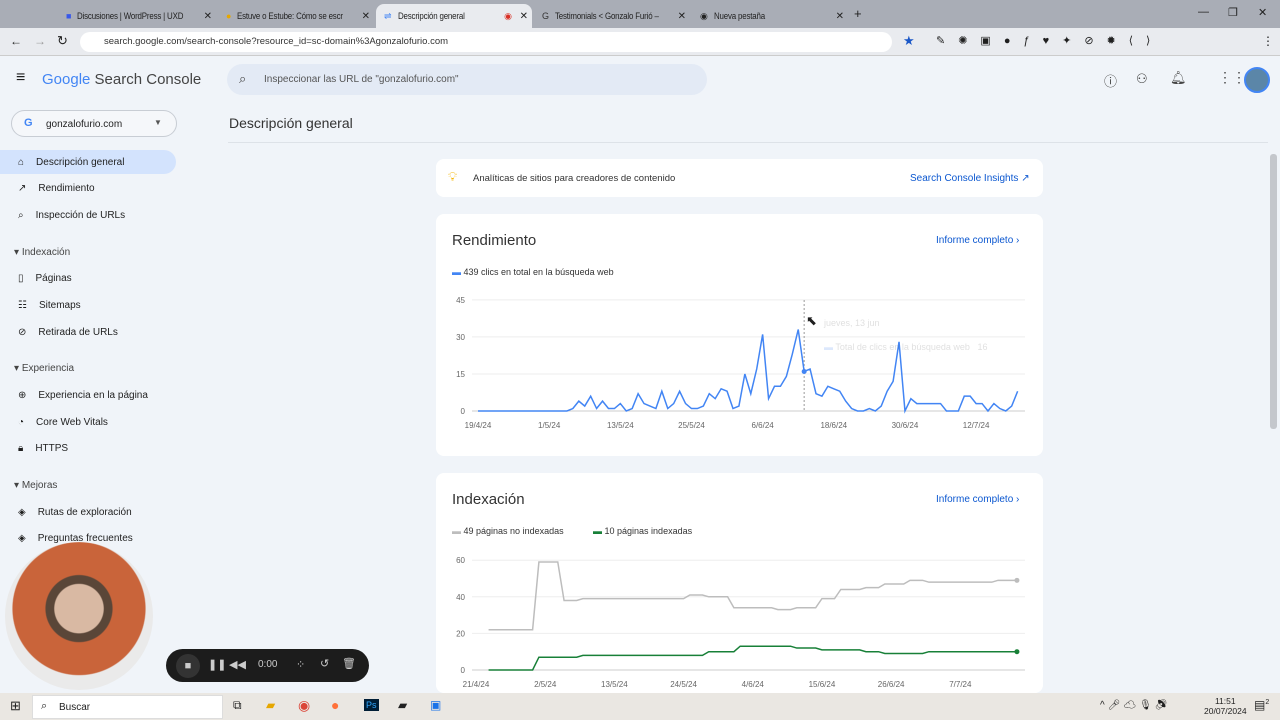 The height and width of the screenshot is (720, 1280). Describe the element at coordinates (88, 162) in the screenshot. I see `sidebar-item-descripcion-general: ⌂ Descripción general` at that location.